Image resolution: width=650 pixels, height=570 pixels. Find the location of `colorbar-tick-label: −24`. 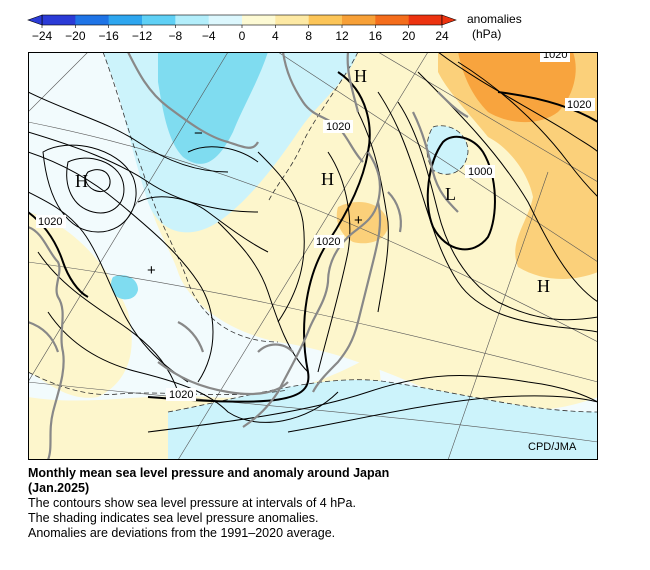

colorbar-tick-label: −24 is located at coordinates (42, 36).